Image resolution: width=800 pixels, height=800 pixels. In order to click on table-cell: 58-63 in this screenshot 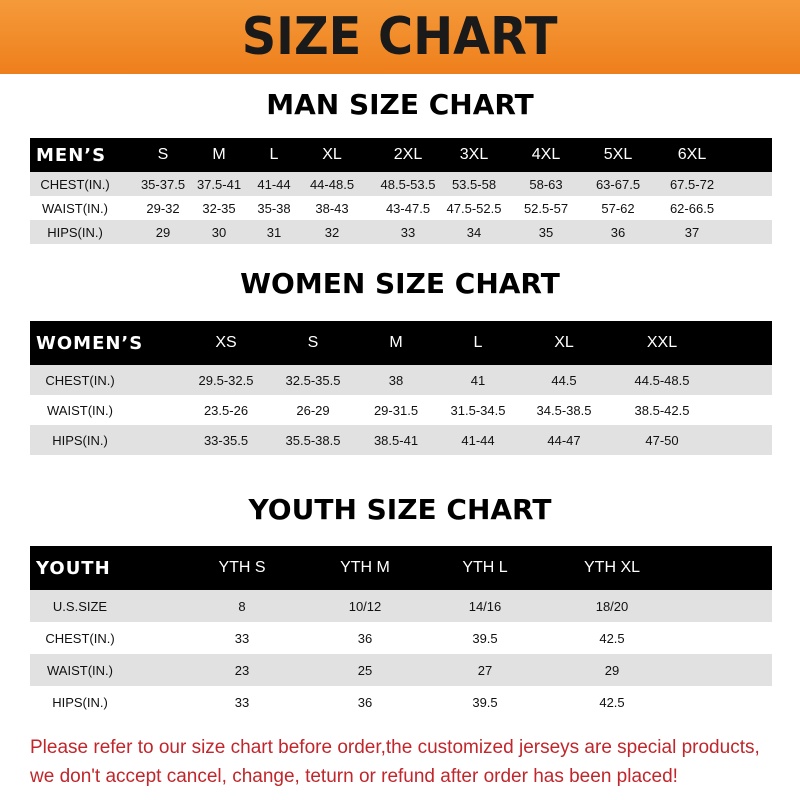, I will do `click(546, 184)`.